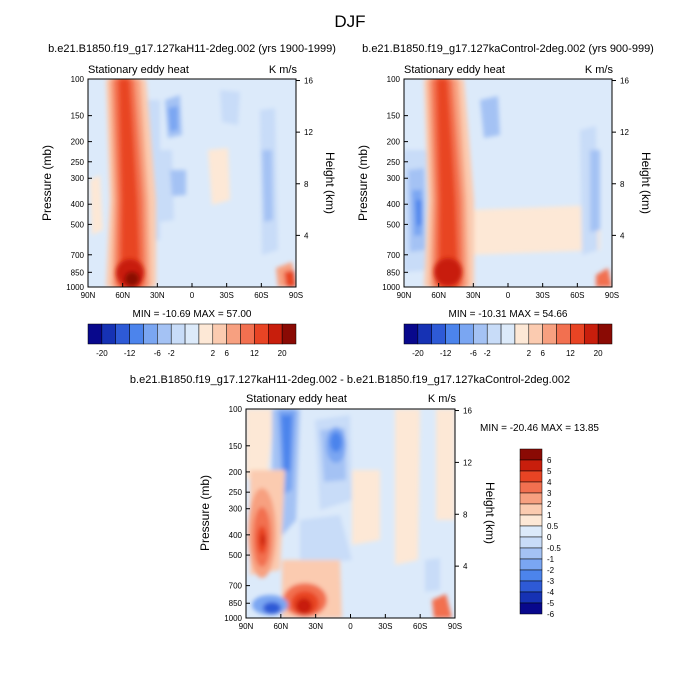  What do you see at coordinates (394, 272) in the screenshot?
I see `y-tick-label: 850` at bounding box center [394, 272].